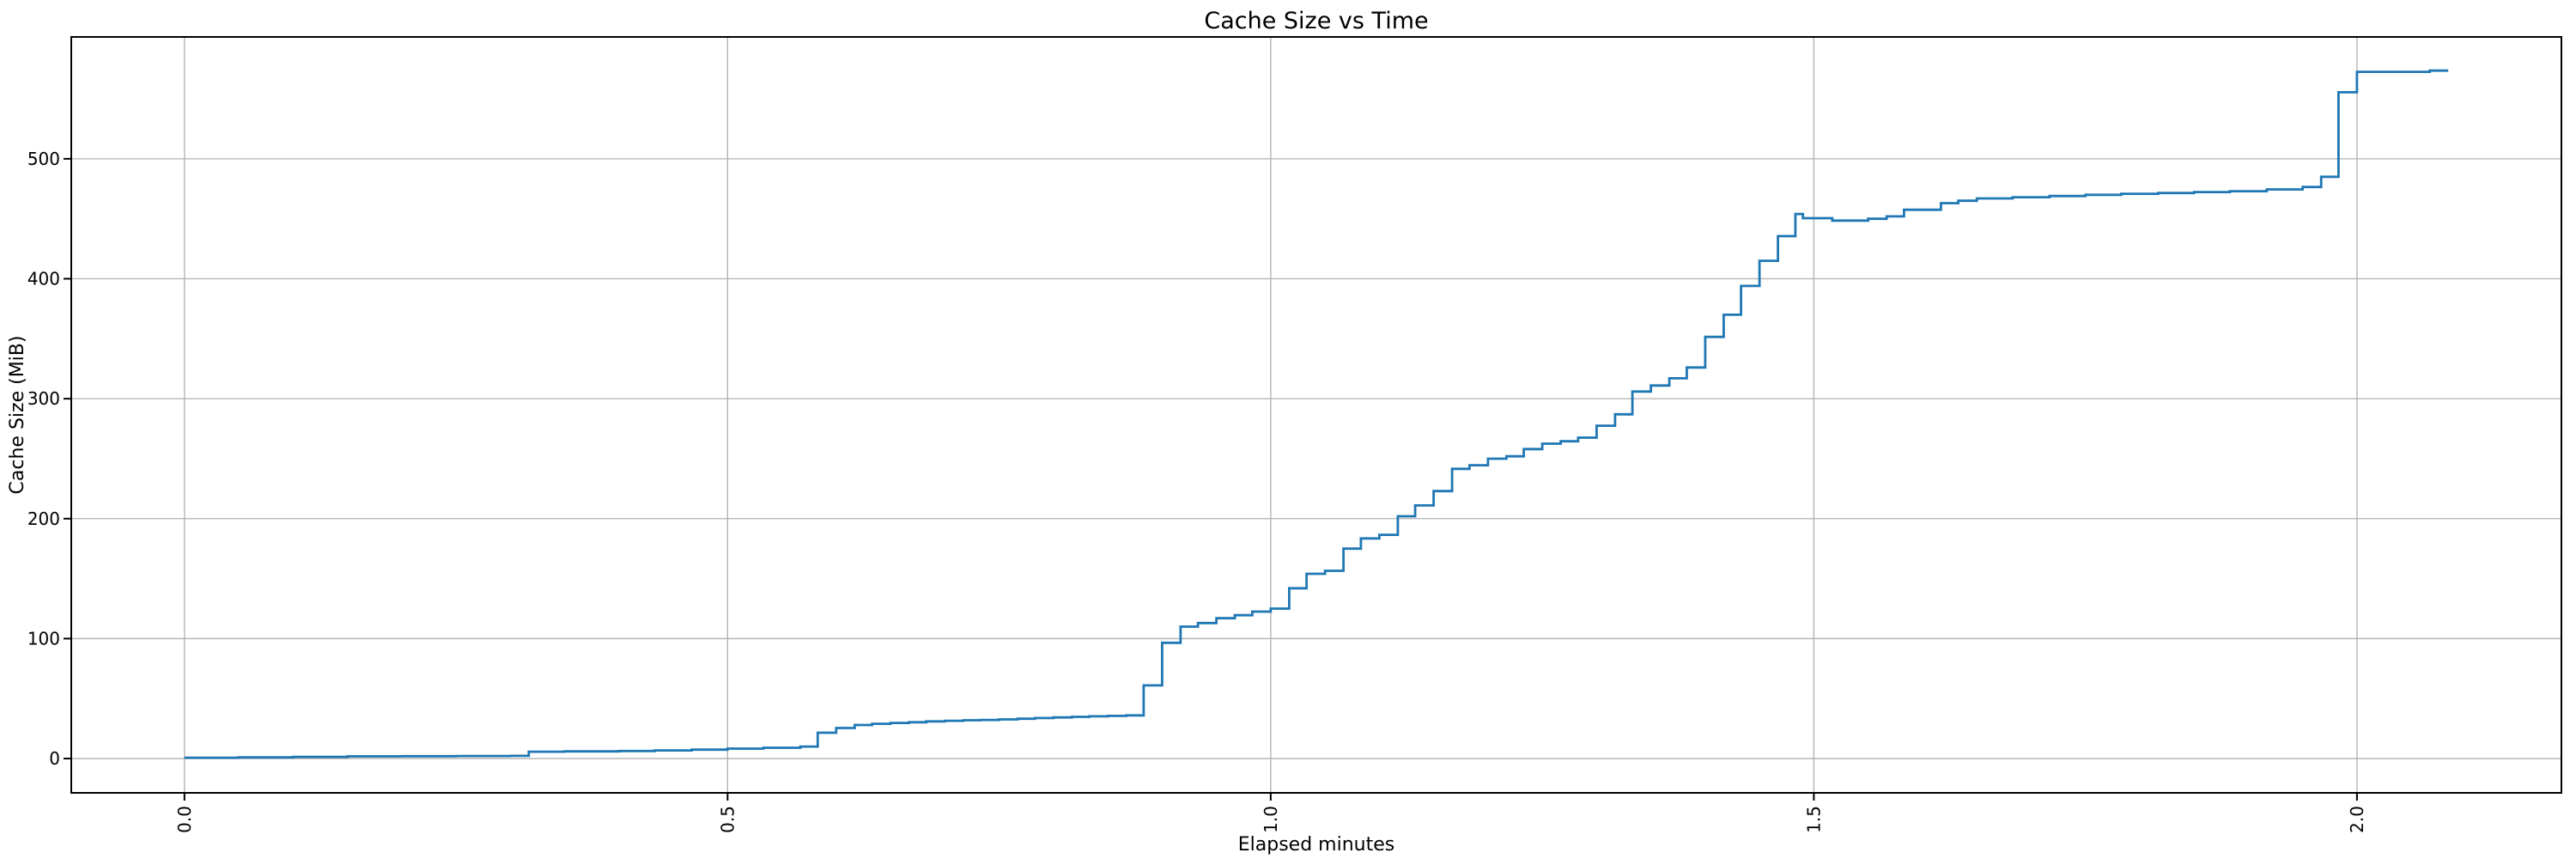 The image size is (2576, 859). I want to click on x-tick-label: 2.0, so click(2357, 819).